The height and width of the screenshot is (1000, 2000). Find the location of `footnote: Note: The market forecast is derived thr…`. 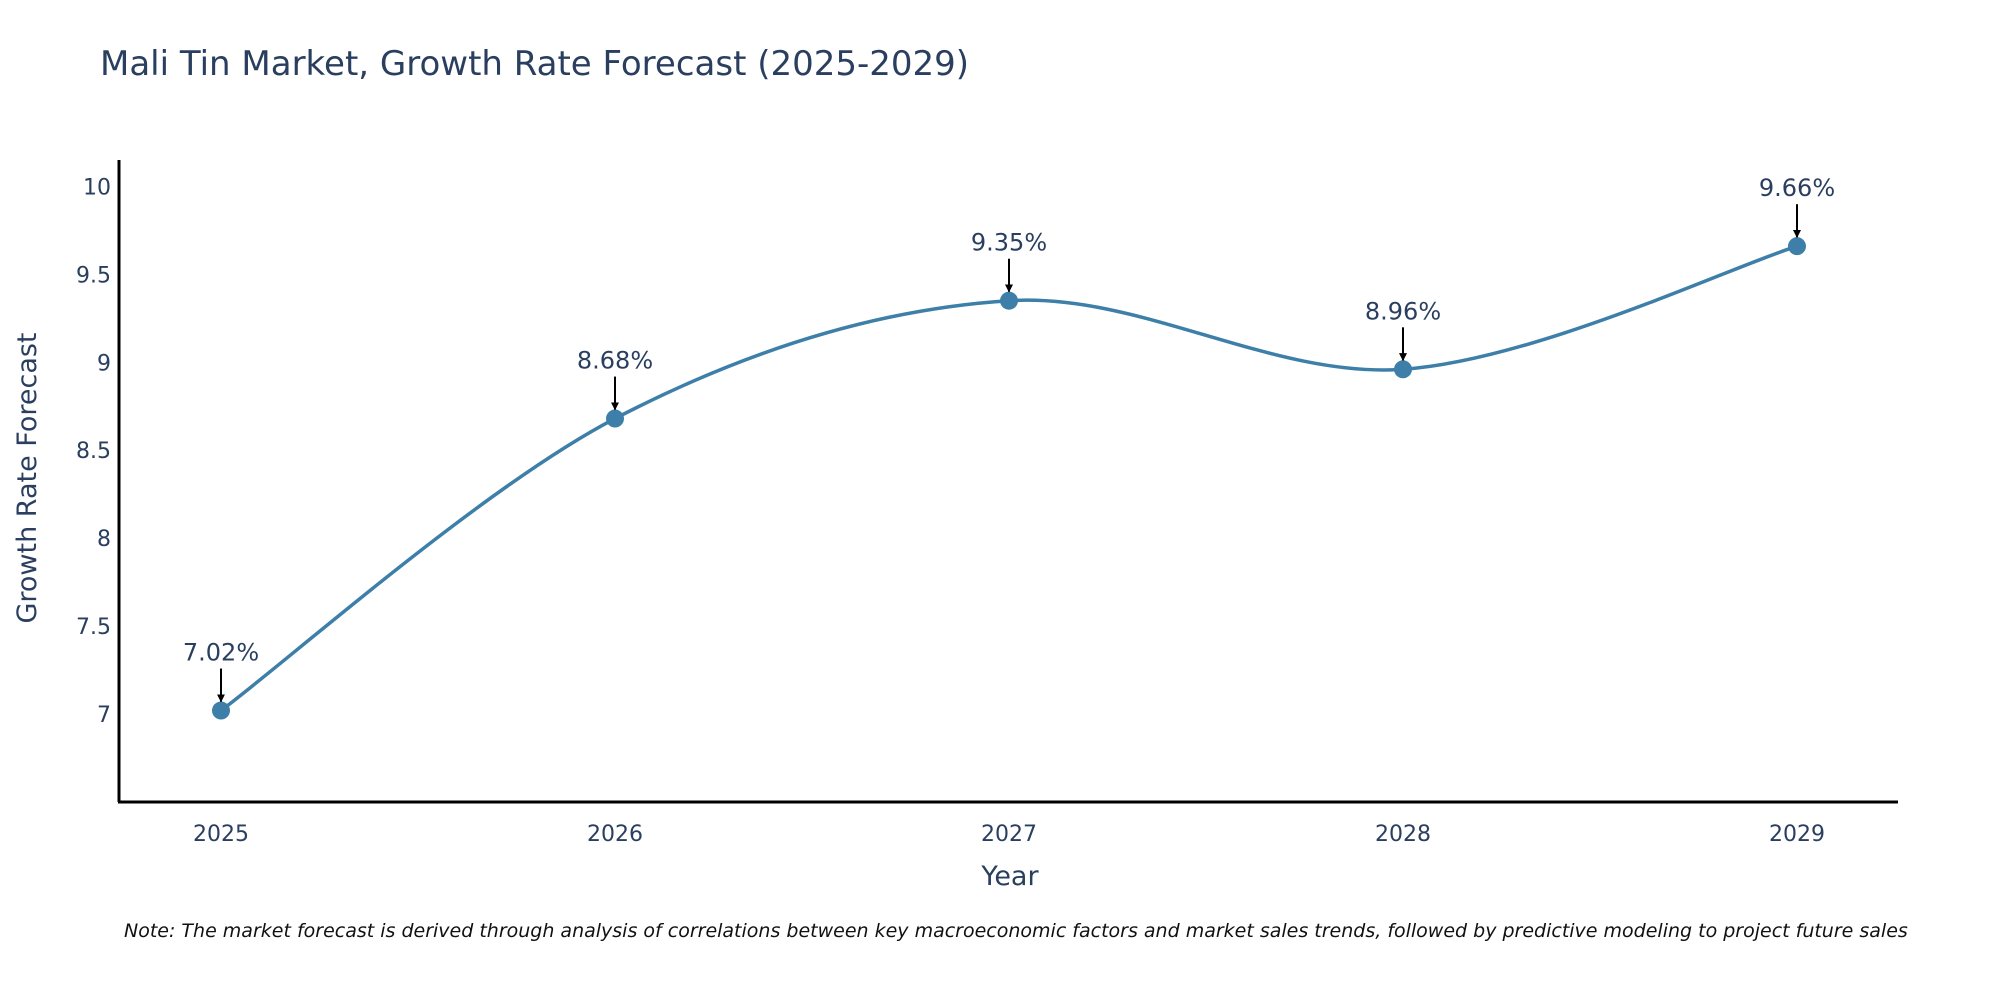

footnote: Note: The market forecast is derived thr… is located at coordinates (1016, 931).